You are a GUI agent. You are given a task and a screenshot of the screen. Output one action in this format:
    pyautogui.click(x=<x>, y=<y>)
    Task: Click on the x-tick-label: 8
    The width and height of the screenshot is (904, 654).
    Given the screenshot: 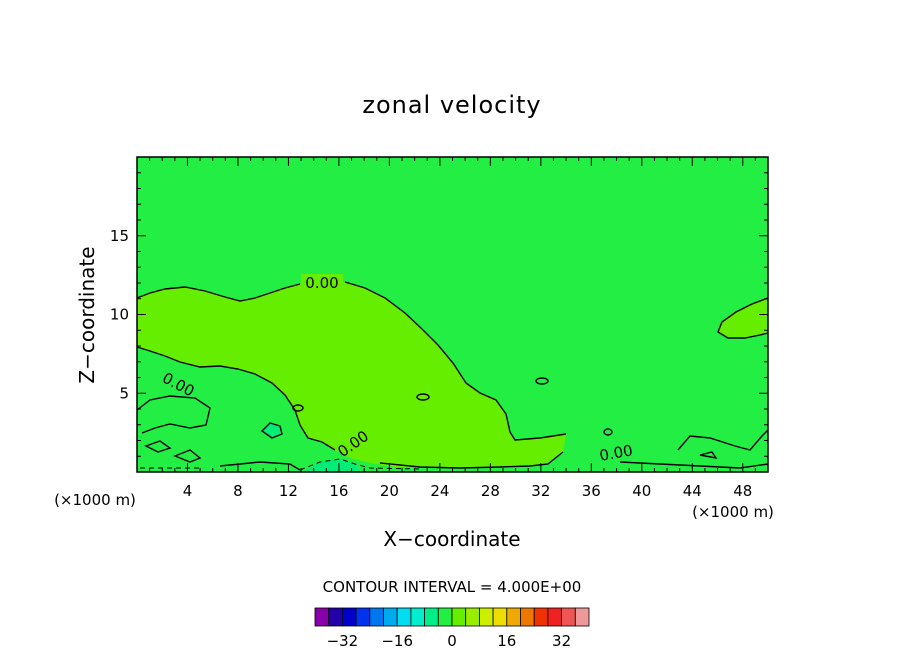 What is the action you would take?
    pyautogui.click(x=238, y=491)
    